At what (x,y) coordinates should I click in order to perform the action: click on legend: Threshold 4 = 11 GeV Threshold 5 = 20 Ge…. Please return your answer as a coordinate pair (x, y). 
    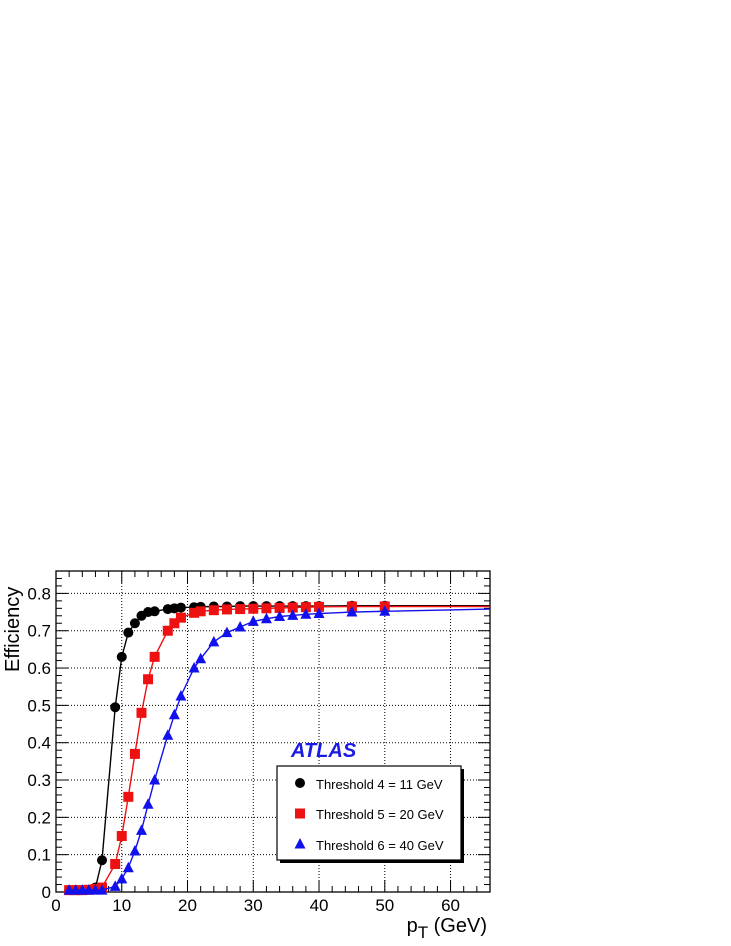
    Looking at the image, I should click on (370, 814).